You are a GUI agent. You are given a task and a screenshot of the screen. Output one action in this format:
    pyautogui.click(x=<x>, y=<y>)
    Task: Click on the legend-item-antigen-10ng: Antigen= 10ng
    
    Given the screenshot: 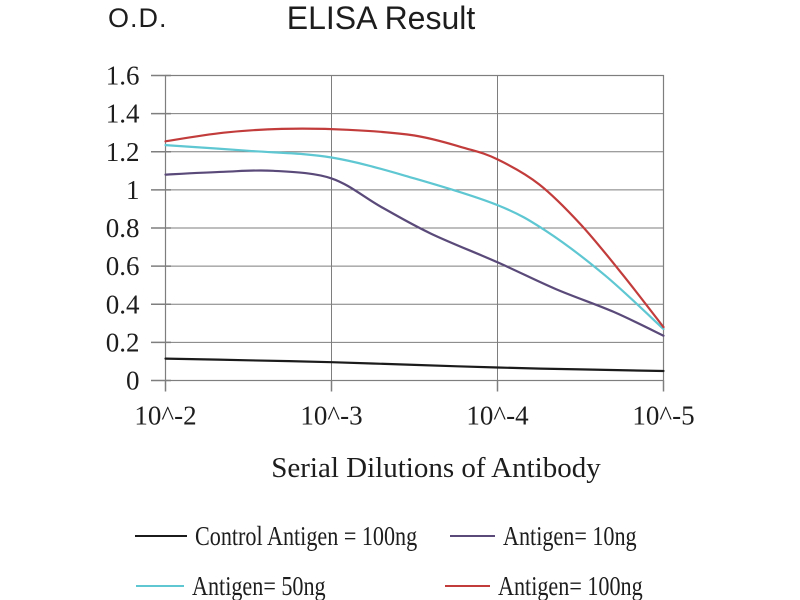 What is the action you would take?
    pyautogui.click(x=558, y=536)
    